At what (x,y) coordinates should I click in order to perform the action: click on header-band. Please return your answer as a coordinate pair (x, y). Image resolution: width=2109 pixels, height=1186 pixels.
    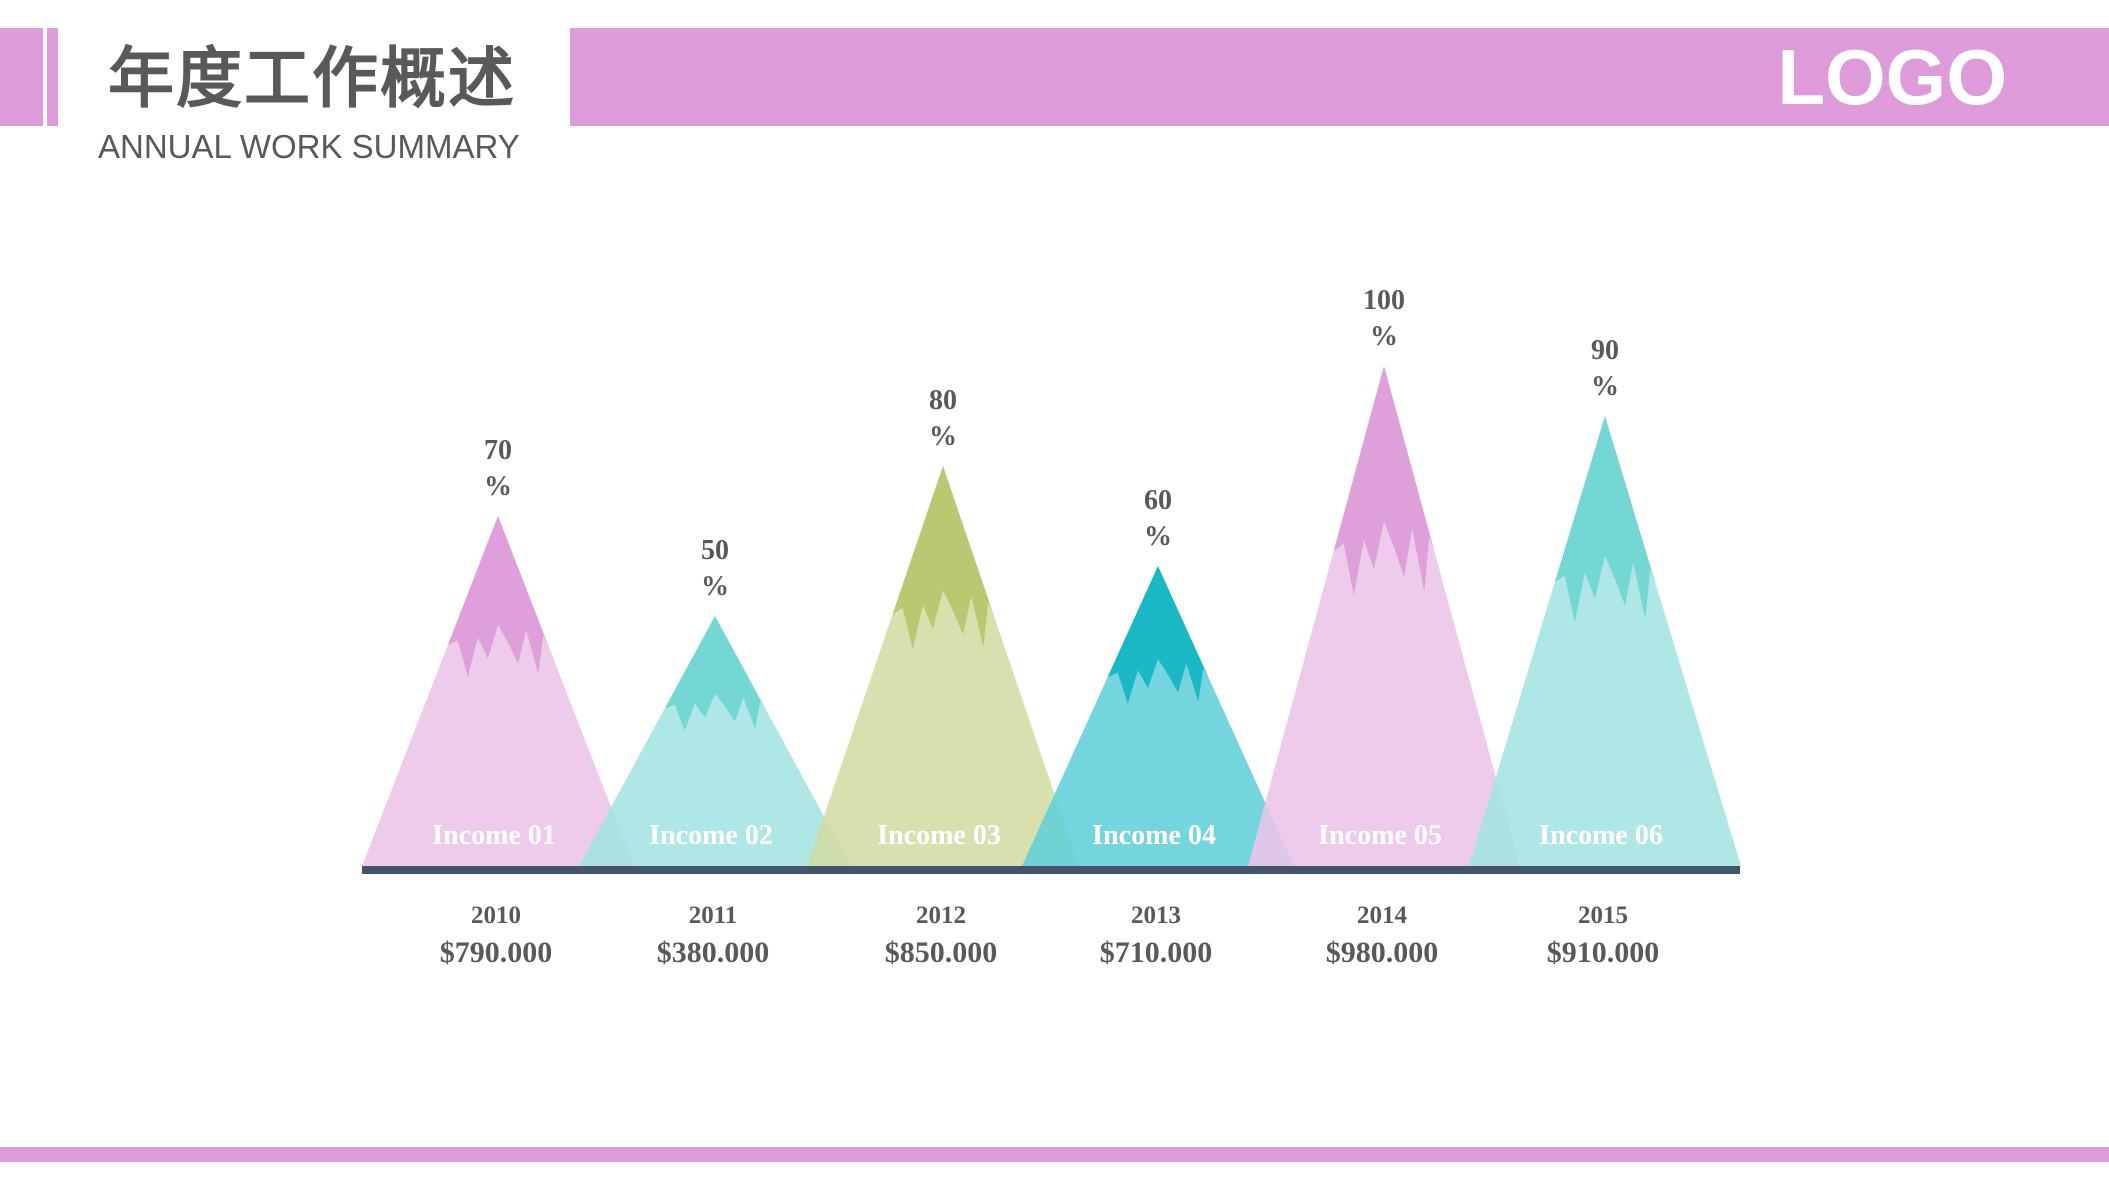
    Looking at the image, I should click on (1339, 77).